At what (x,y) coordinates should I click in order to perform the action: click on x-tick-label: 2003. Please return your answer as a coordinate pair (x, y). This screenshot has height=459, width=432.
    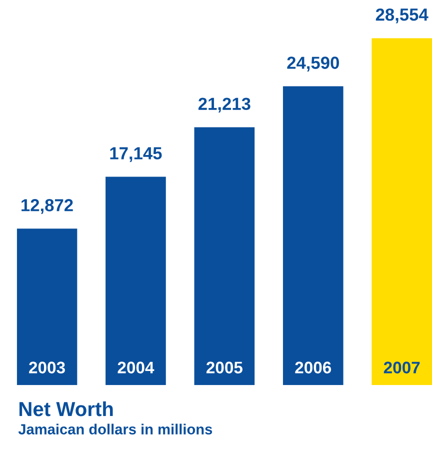
    Looking at the image, I should click on (47, 368).